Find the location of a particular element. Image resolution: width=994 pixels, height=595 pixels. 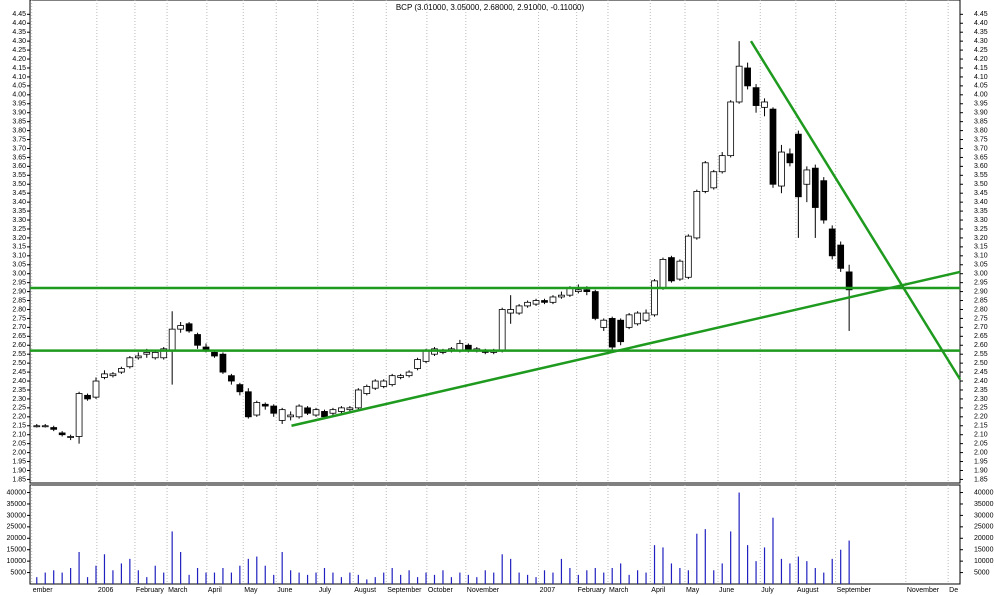

y-tick-label: 2.15 is located at coordinates (981, 426).